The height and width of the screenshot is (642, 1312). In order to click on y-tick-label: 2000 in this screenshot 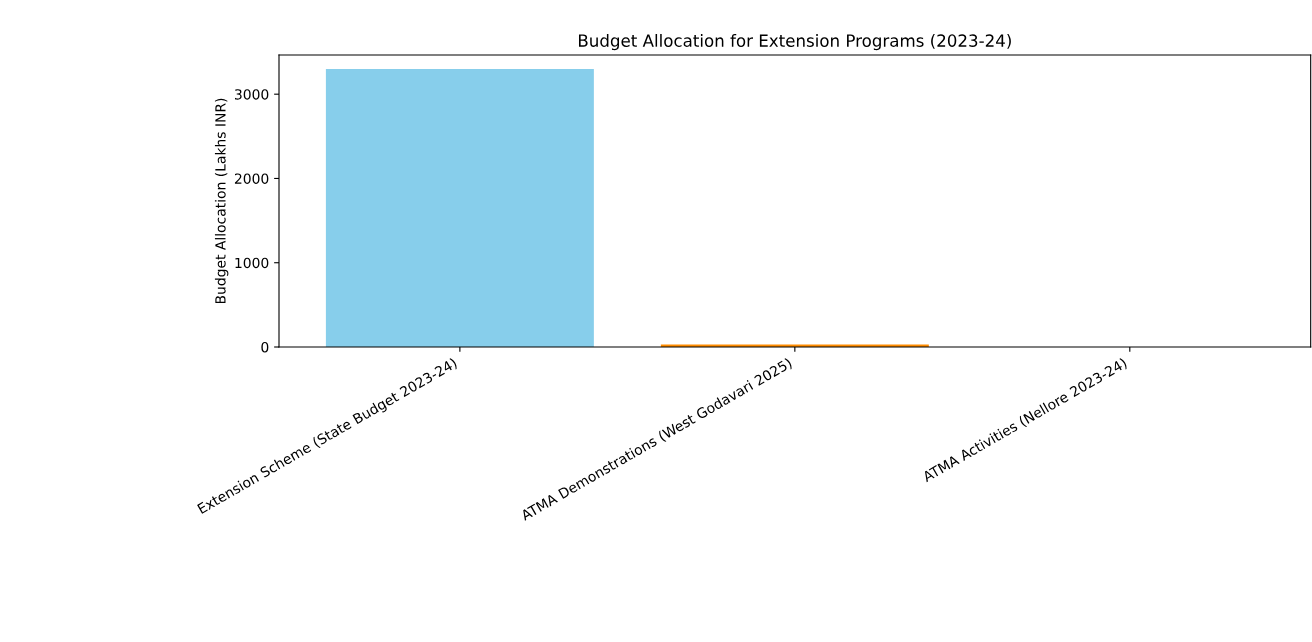, I will do `click(251, 178)`.